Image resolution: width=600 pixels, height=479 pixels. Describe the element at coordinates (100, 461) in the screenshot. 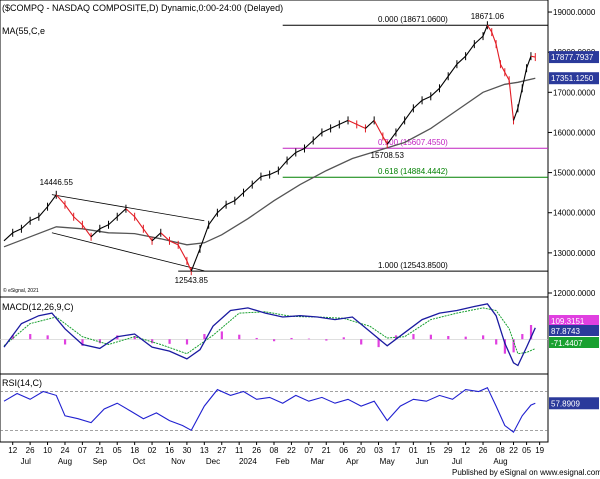

I see `x-month-label: Sep` at that location.